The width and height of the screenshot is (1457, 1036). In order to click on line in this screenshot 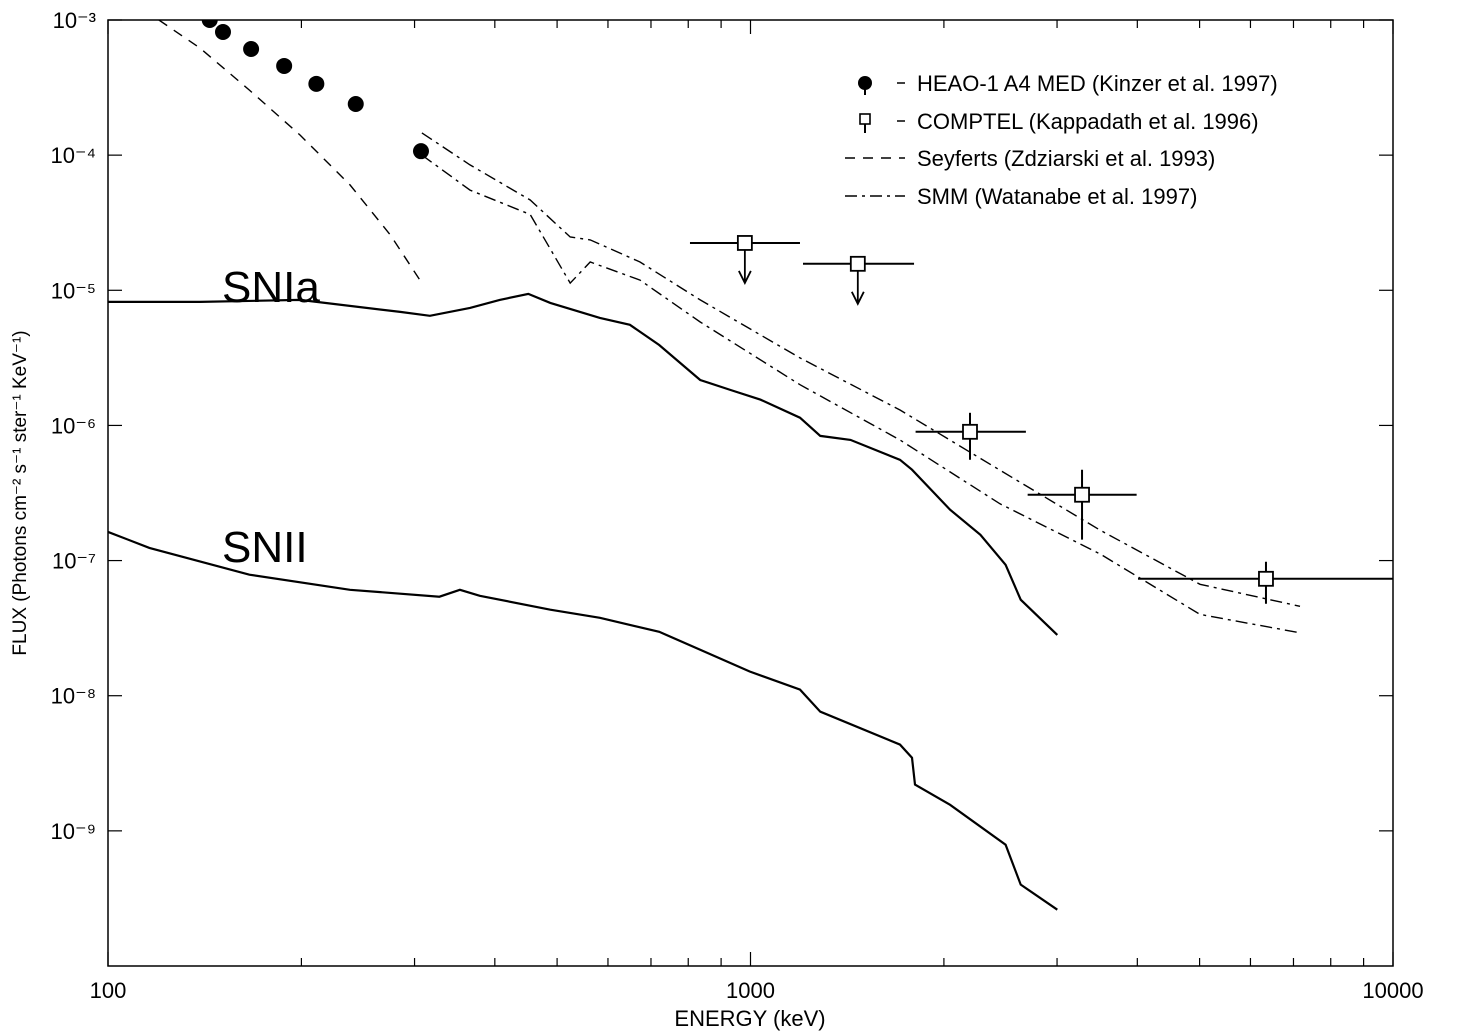, I will do `click(290, 152)`.